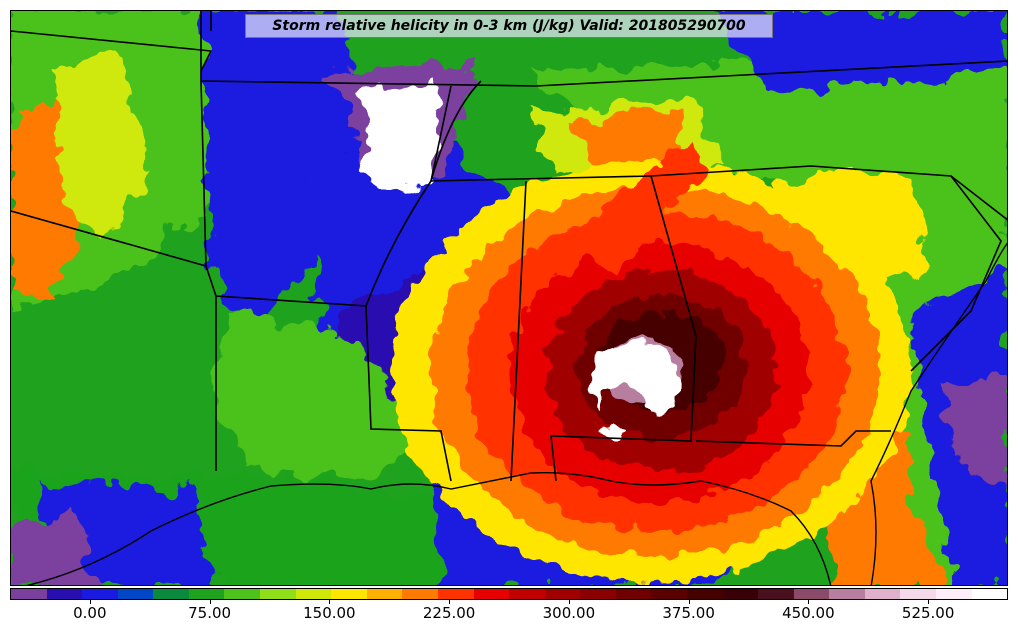  I want to click on field-texas-blue, so click(286, 171).